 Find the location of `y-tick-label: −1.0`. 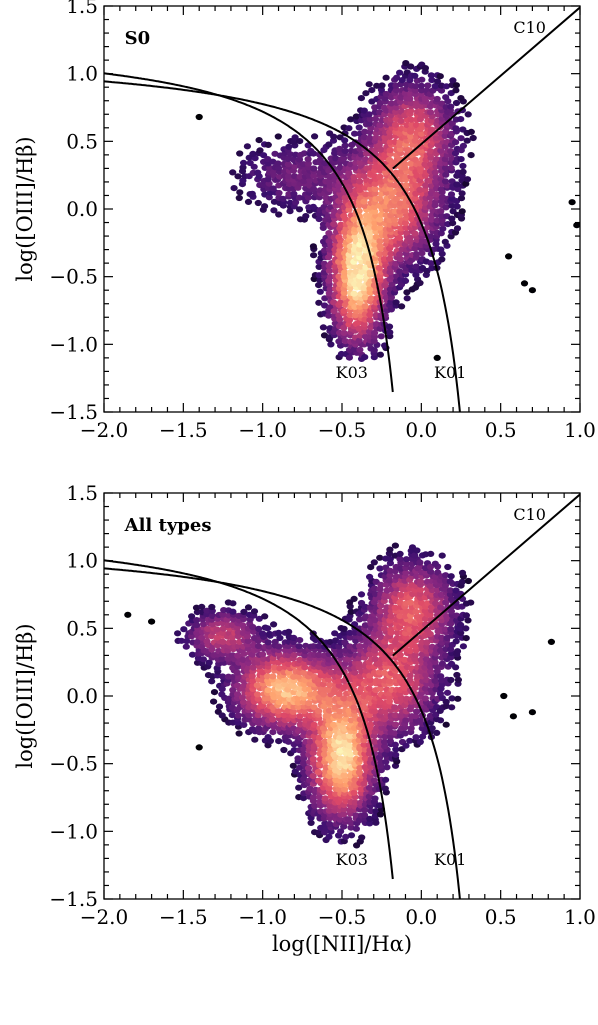

y-tick-label: −1.0 is located at coordinates (73, 344).